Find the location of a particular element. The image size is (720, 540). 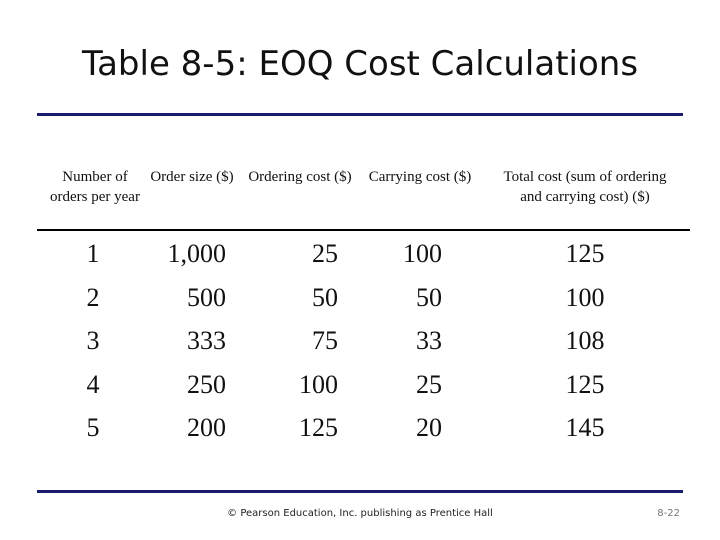

slide-title: Table 8-5: EOQ Cost Calculations is located at coordinates (360, 64).